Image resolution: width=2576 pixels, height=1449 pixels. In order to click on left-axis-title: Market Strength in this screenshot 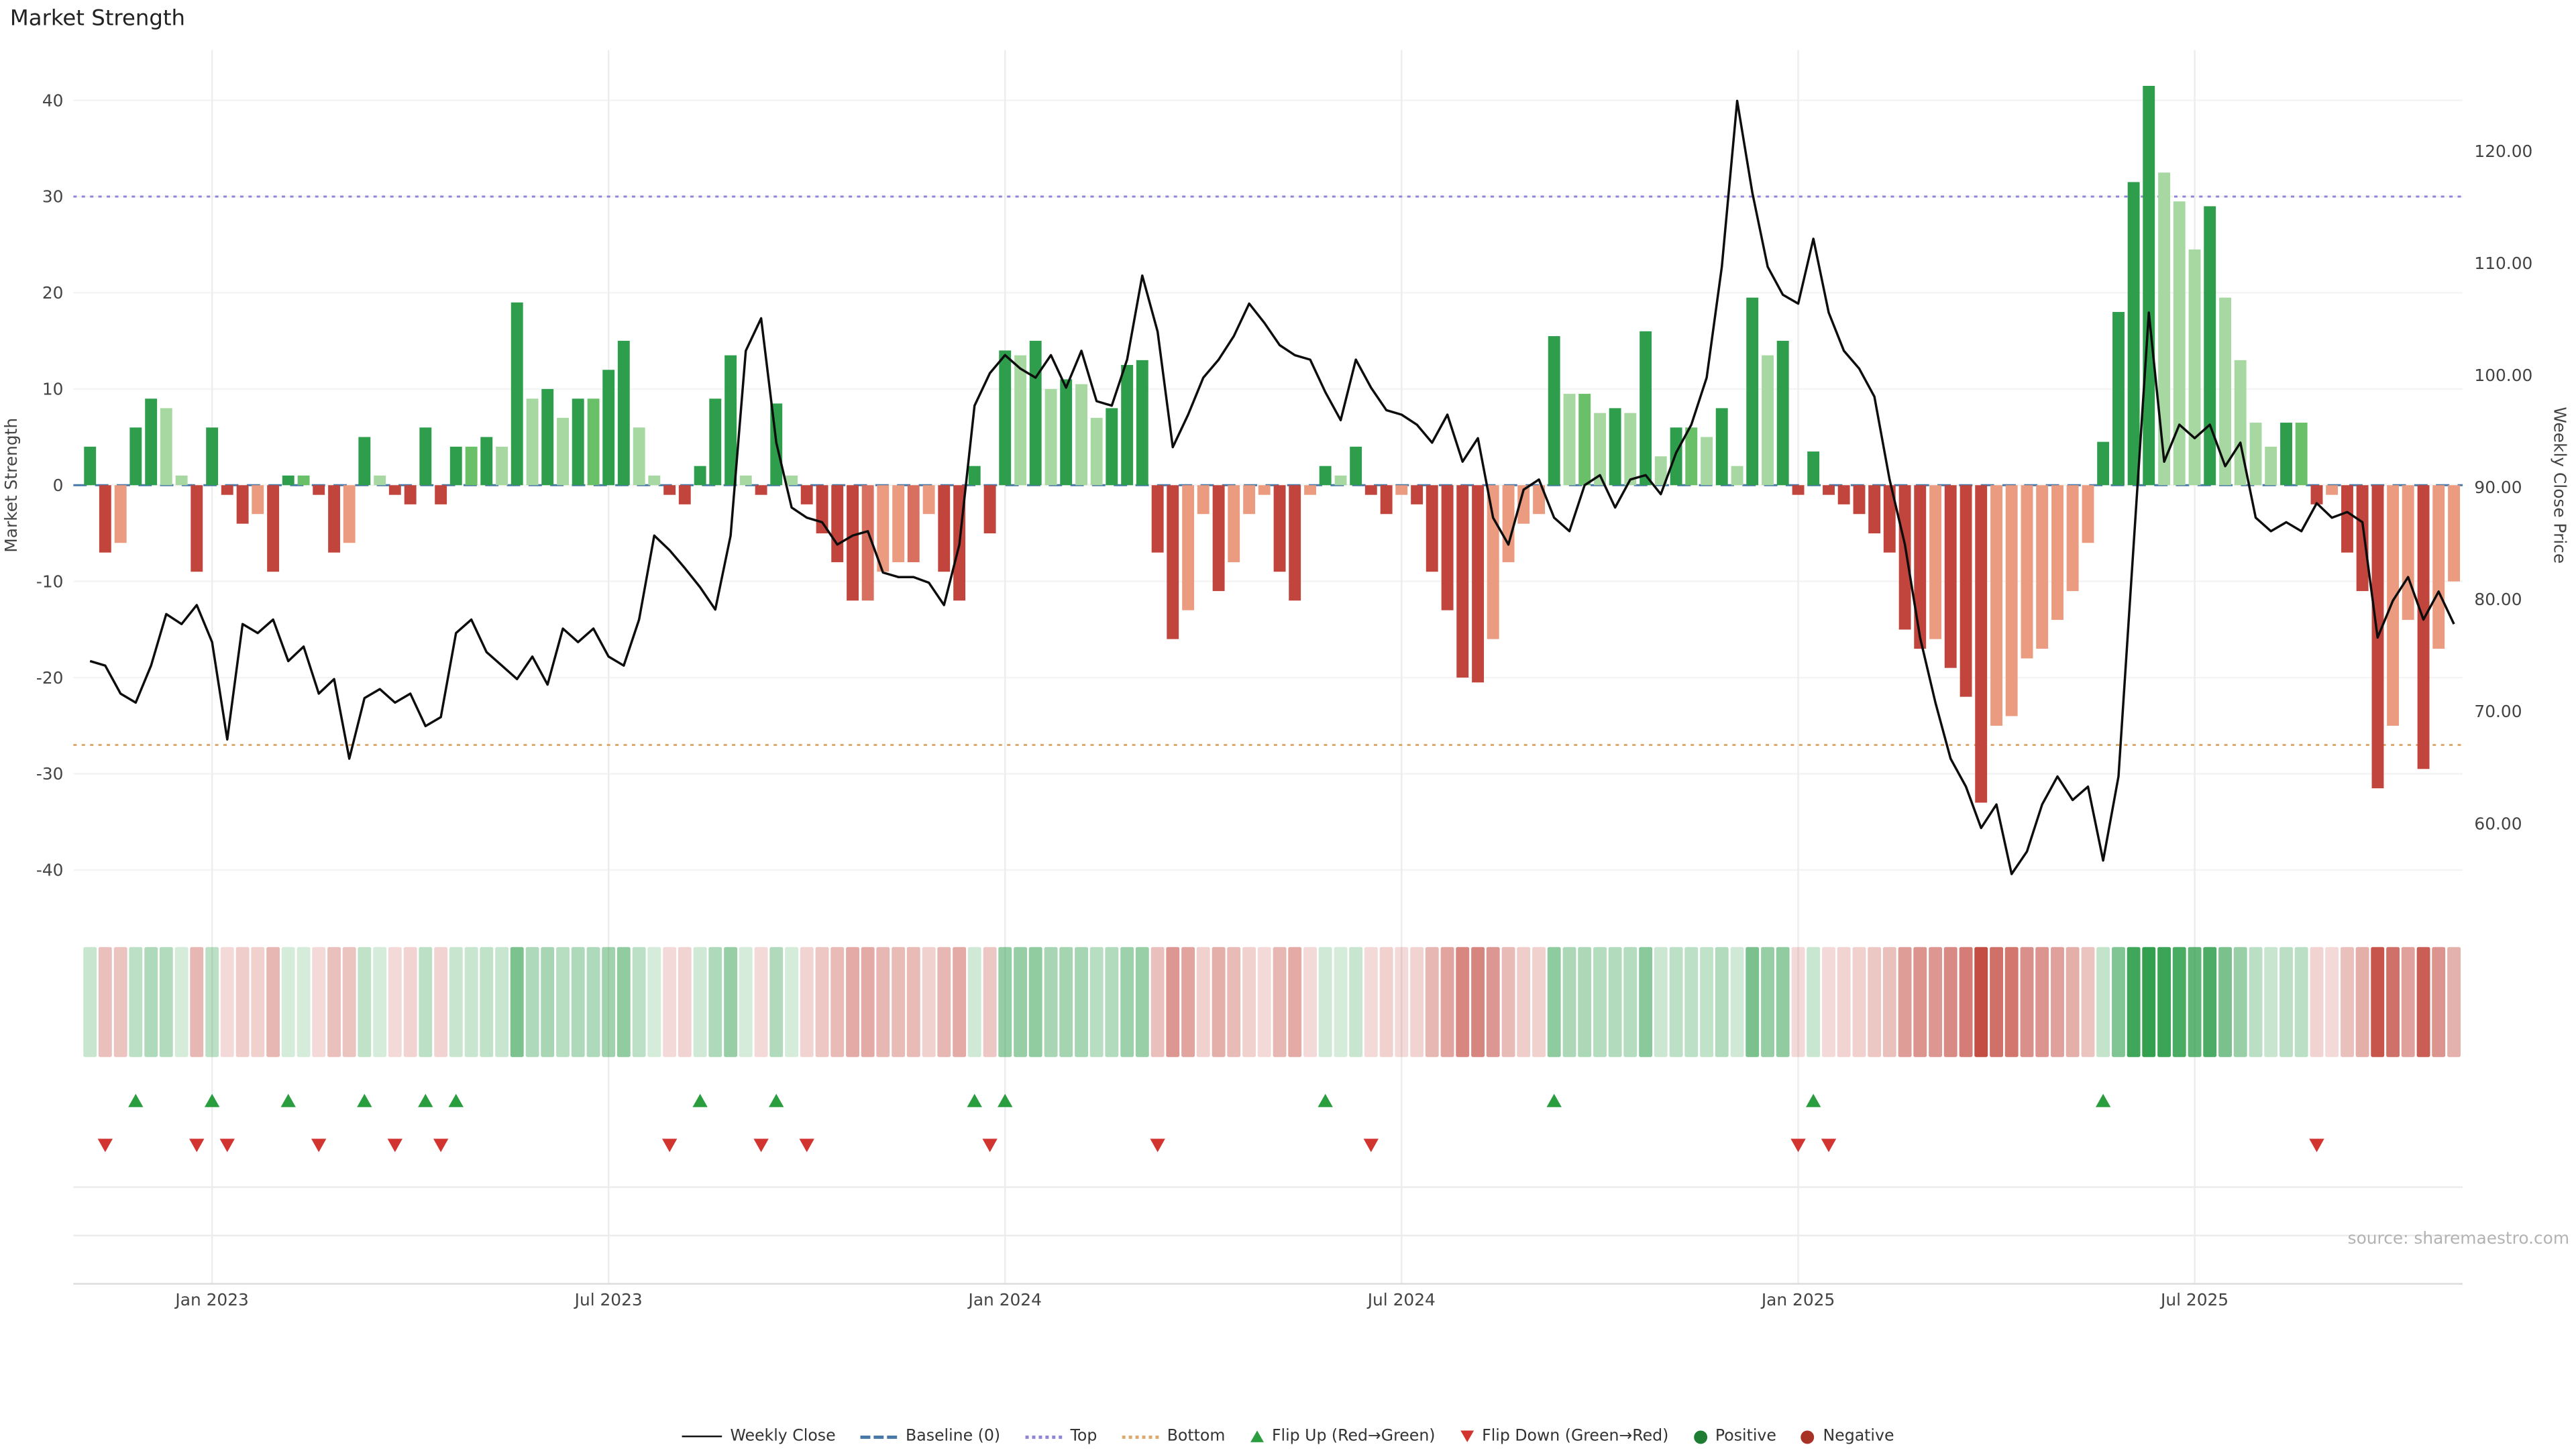, I will do `click(11, 485)`.